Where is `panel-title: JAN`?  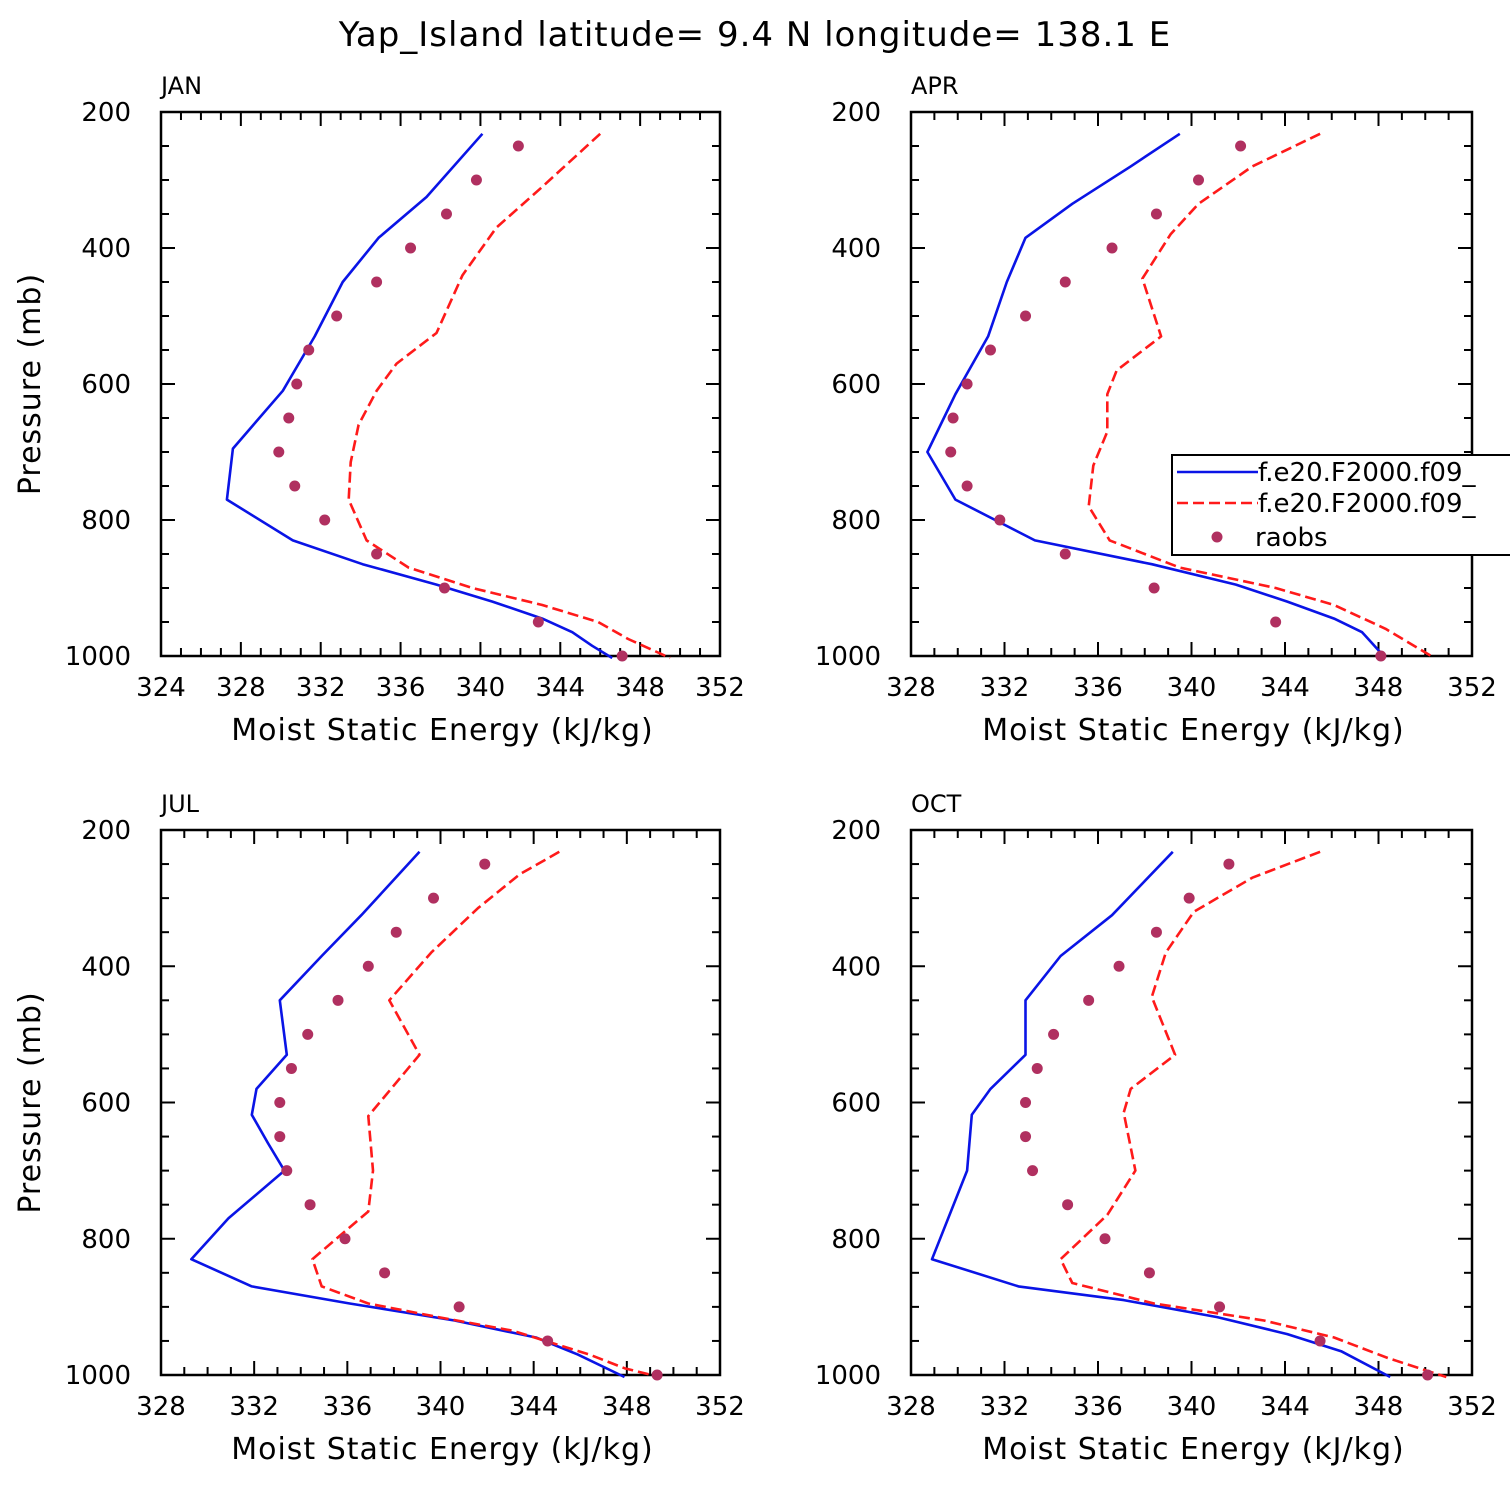 panel-title: JAN is located at coordinates (180, 86).